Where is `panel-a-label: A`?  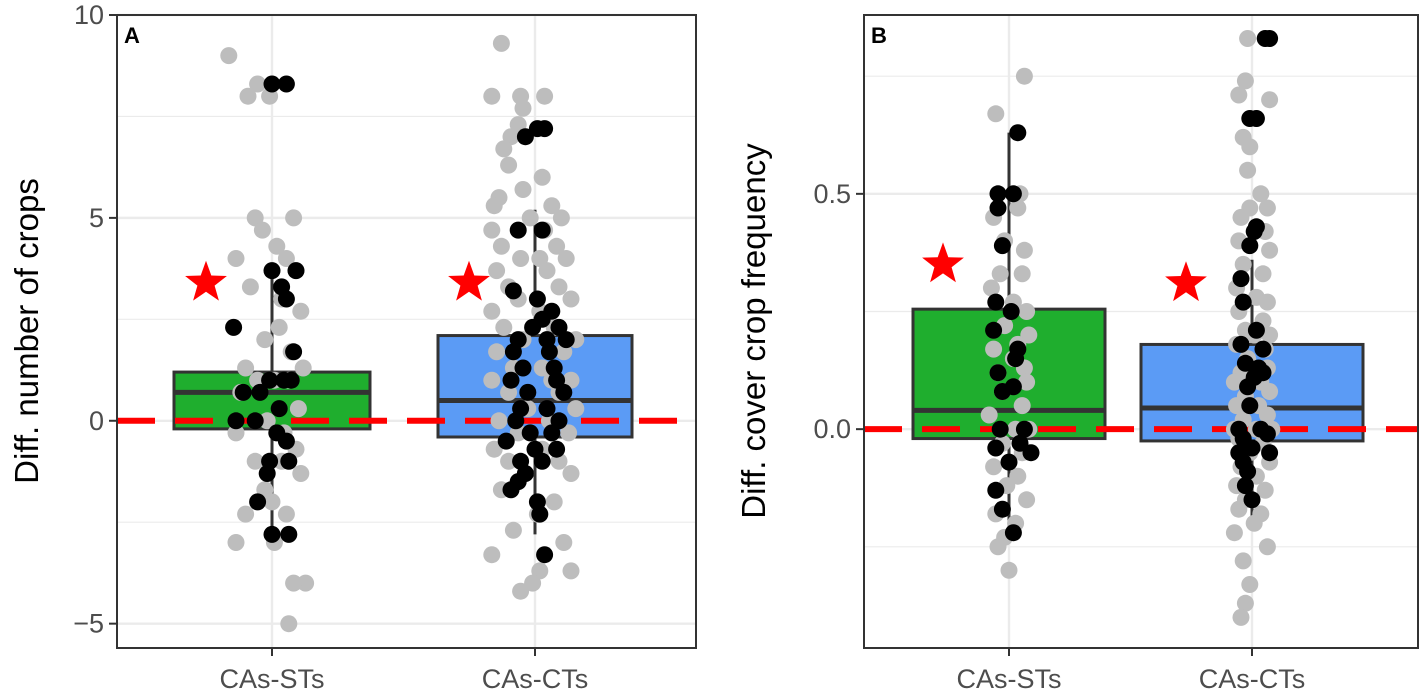 panel-a-label: A is located at coordinates (132, 35).